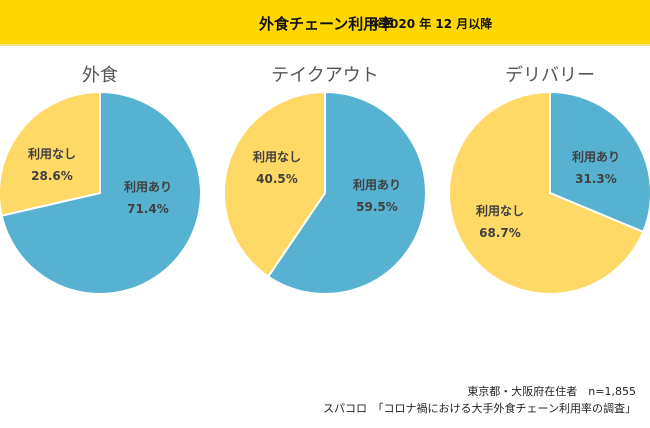 This screenshot has height=428, width=650. I want to click on pie-title: テイクアウト, so click(325, 75).